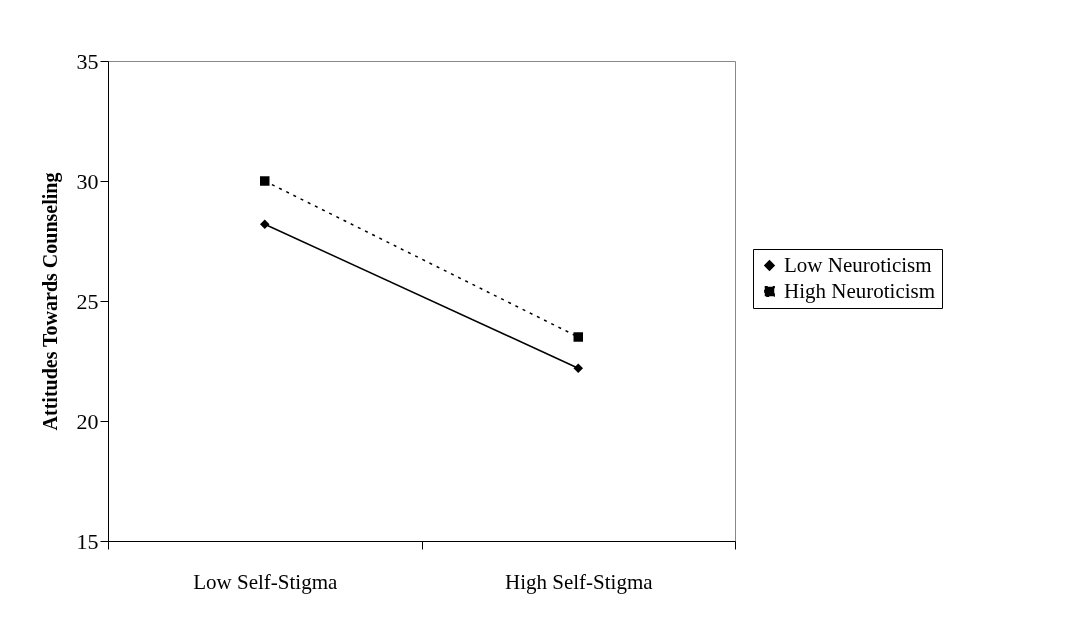 The height and width of the screenshot is (621, 1081). I want to click on y-tick-label: 30, so click(87, 181).